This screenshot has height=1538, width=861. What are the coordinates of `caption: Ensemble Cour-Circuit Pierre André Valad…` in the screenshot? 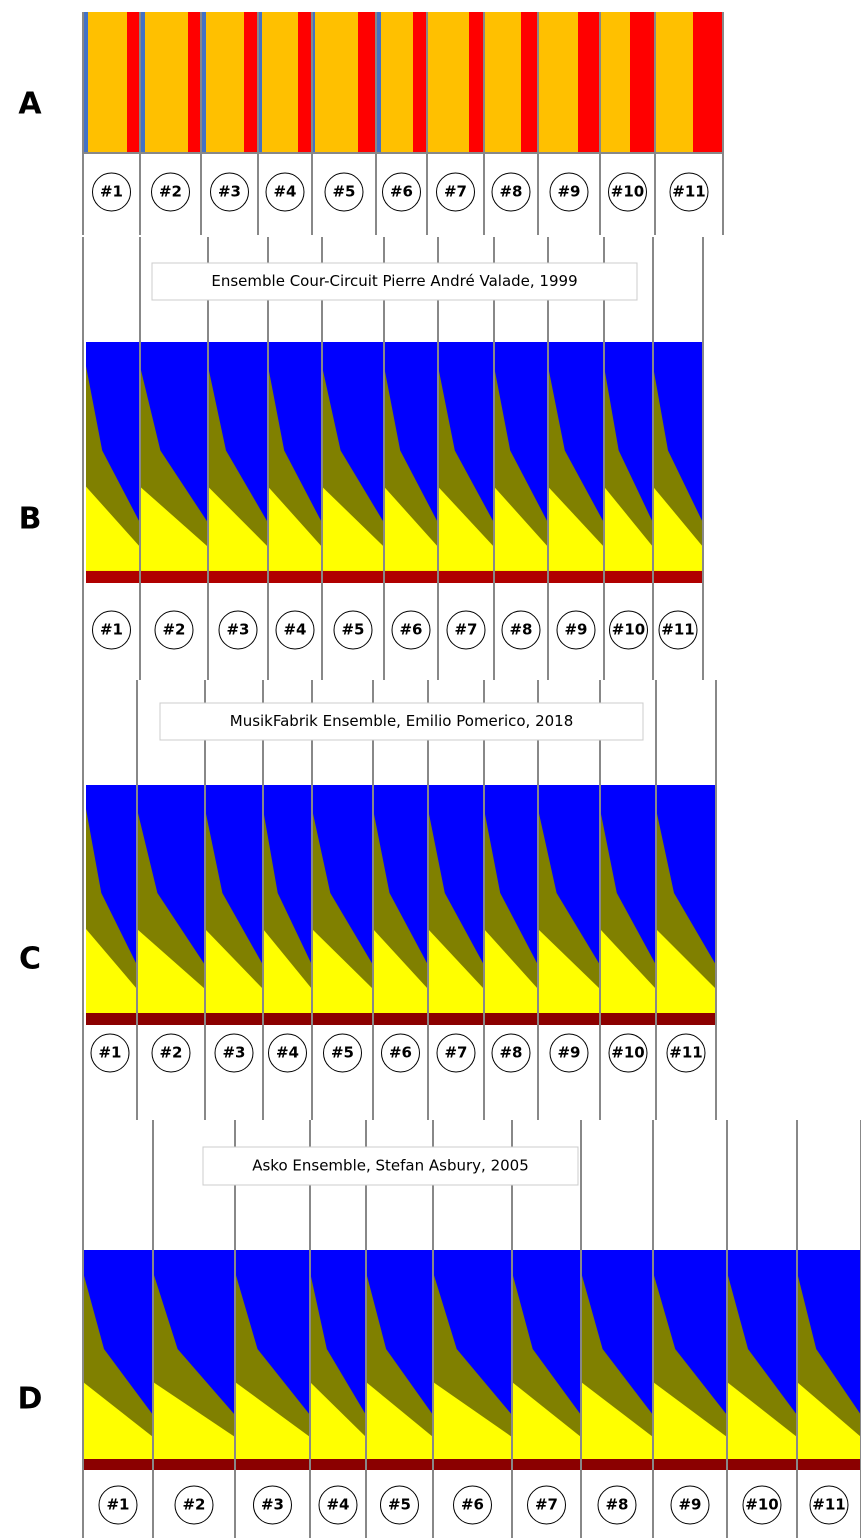 It's located at (394, 281).